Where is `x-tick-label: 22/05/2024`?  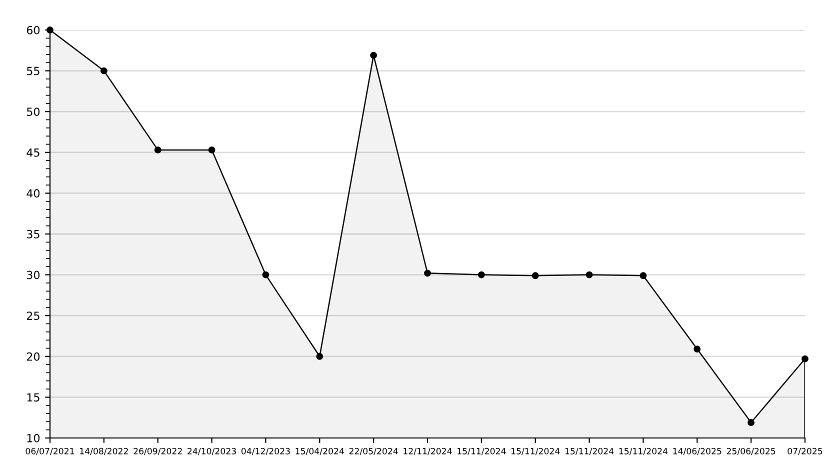
x-tick-label: 22/05/2024 is located at coordinates (373, 452).